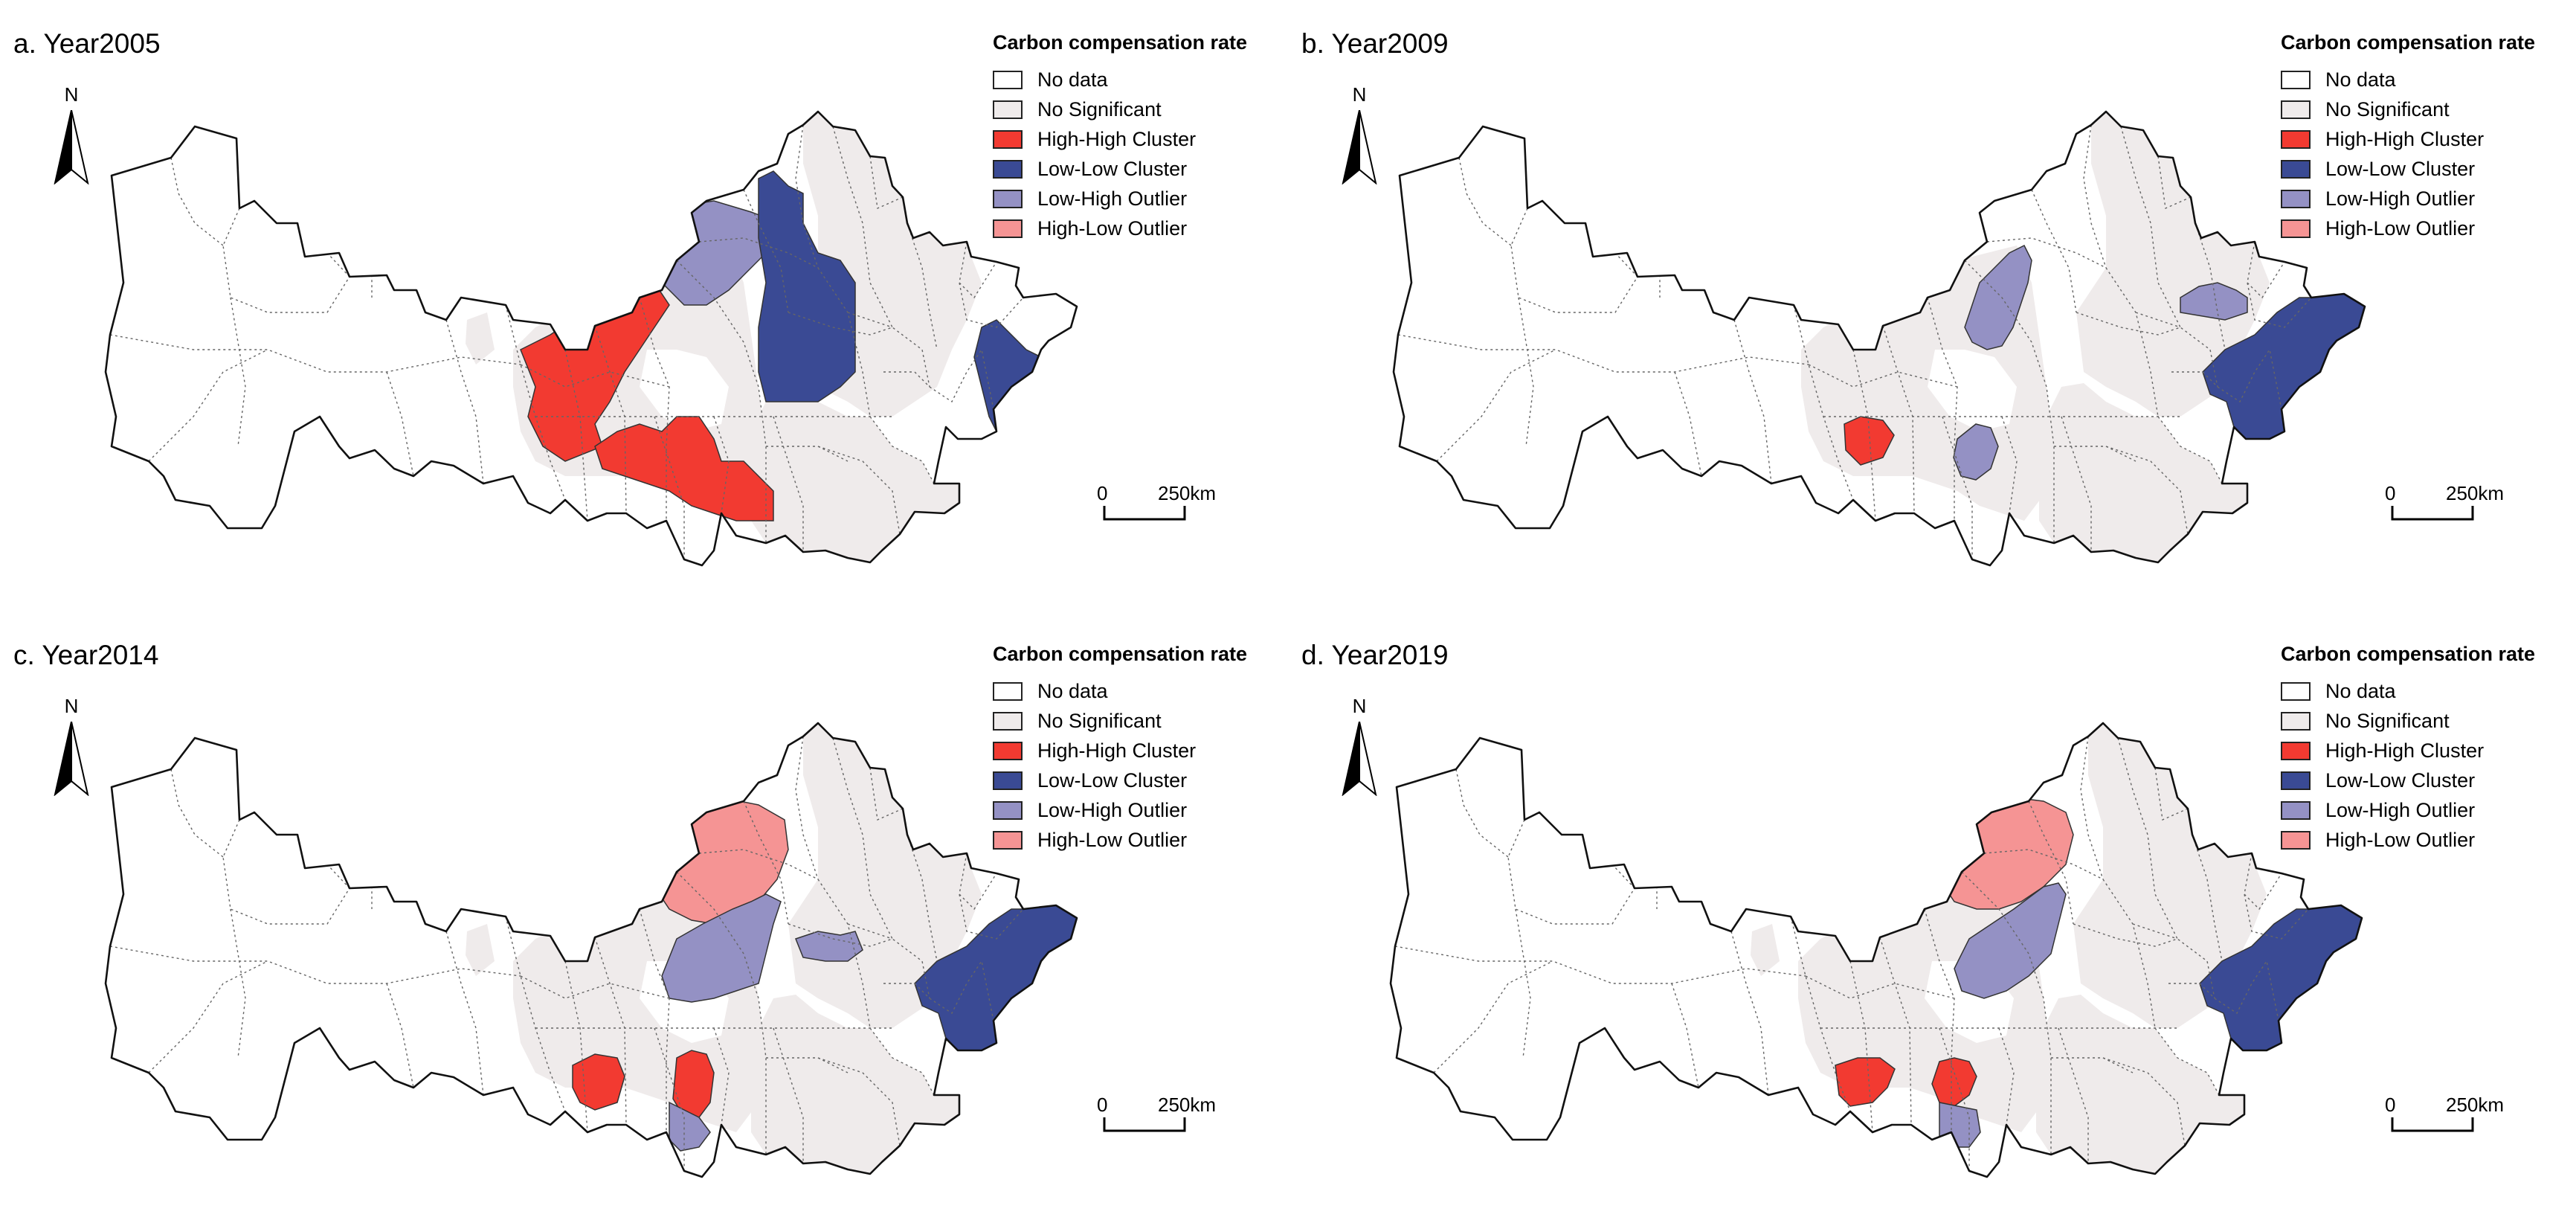 The image size is (2576, 1223). I want to click on legend-title: Carbon compensation rate, so click(1120, 654).